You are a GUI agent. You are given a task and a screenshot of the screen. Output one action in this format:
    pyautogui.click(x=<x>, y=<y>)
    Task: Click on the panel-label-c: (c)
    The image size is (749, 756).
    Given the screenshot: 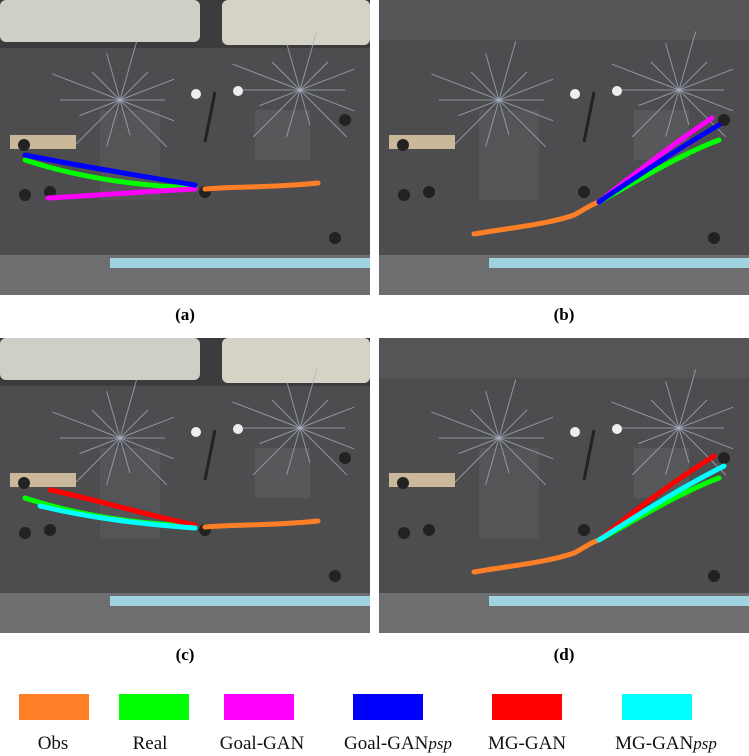 What is the action you would take?
    pyautogui.click(x=185, y=654)
    